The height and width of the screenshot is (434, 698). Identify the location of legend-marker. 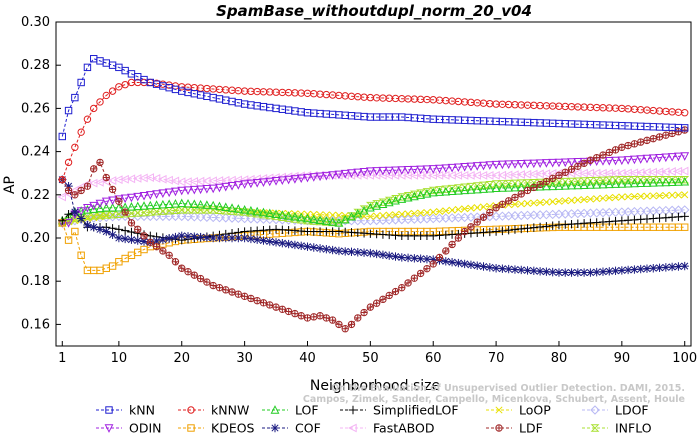
(109, 428).